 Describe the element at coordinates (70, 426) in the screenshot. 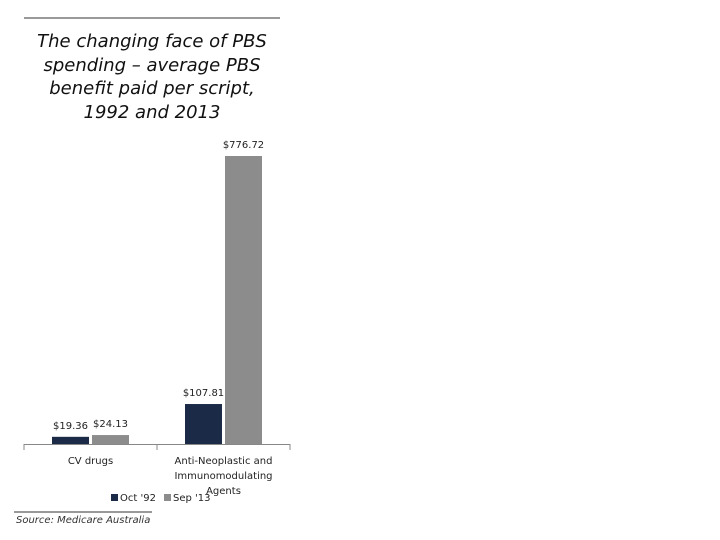

I see `value-label: $19.36` at that location.